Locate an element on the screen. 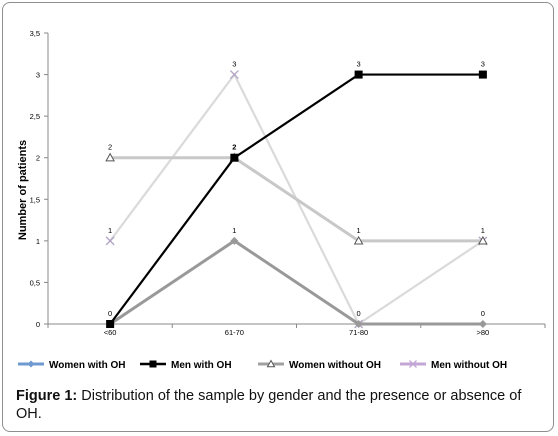 The height and width of the screenshot is (436, 558). series-line-women-with-oh is located at coordinates (296, 282).